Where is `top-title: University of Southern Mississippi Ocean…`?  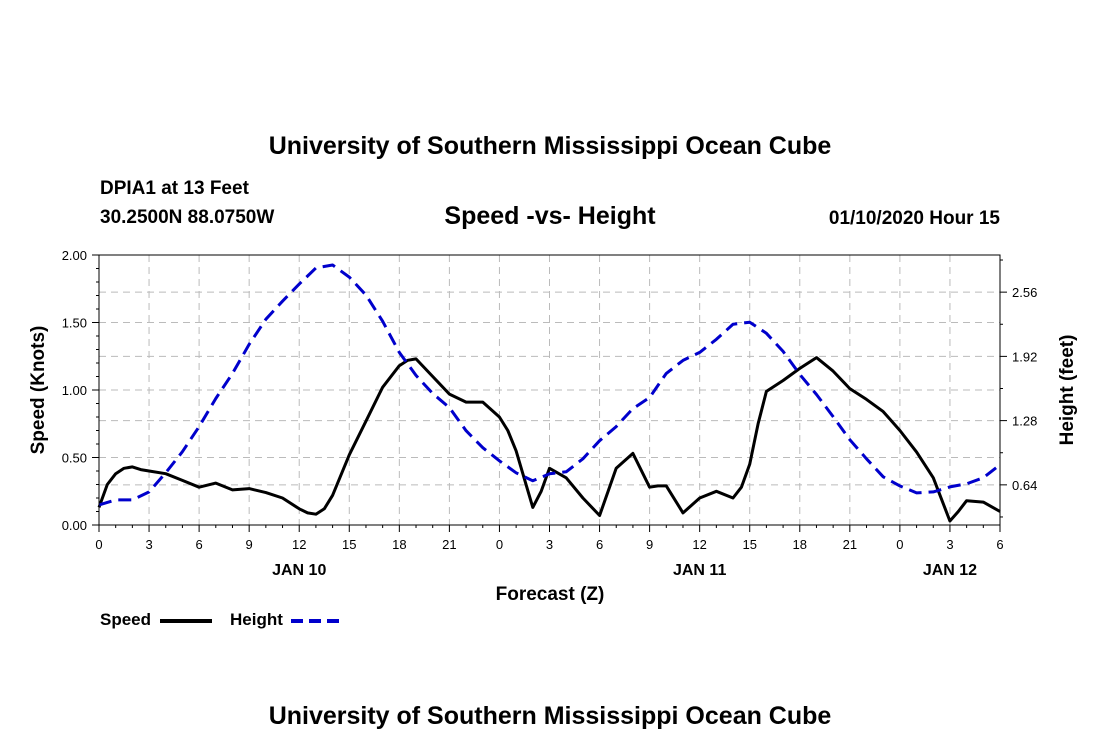
top-title: University of Southern Mississippi Ocean… is located at coordinates (550, 146).